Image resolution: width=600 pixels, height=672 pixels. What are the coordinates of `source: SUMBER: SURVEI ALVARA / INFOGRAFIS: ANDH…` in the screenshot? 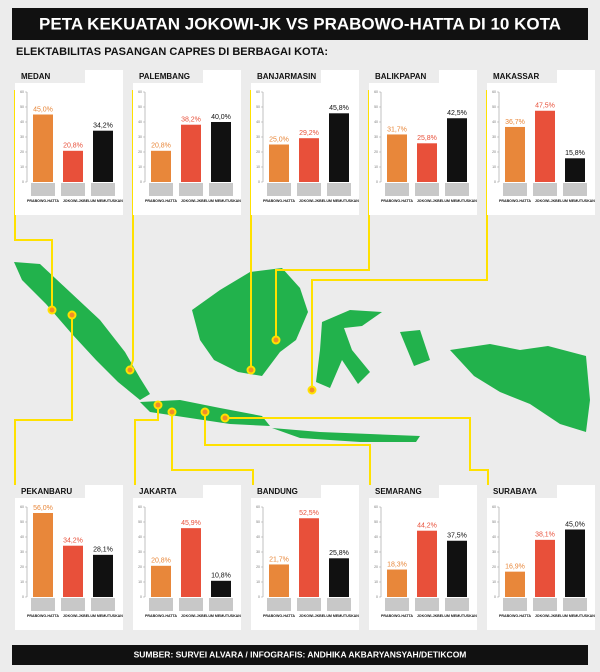 It's located at (300, 654).